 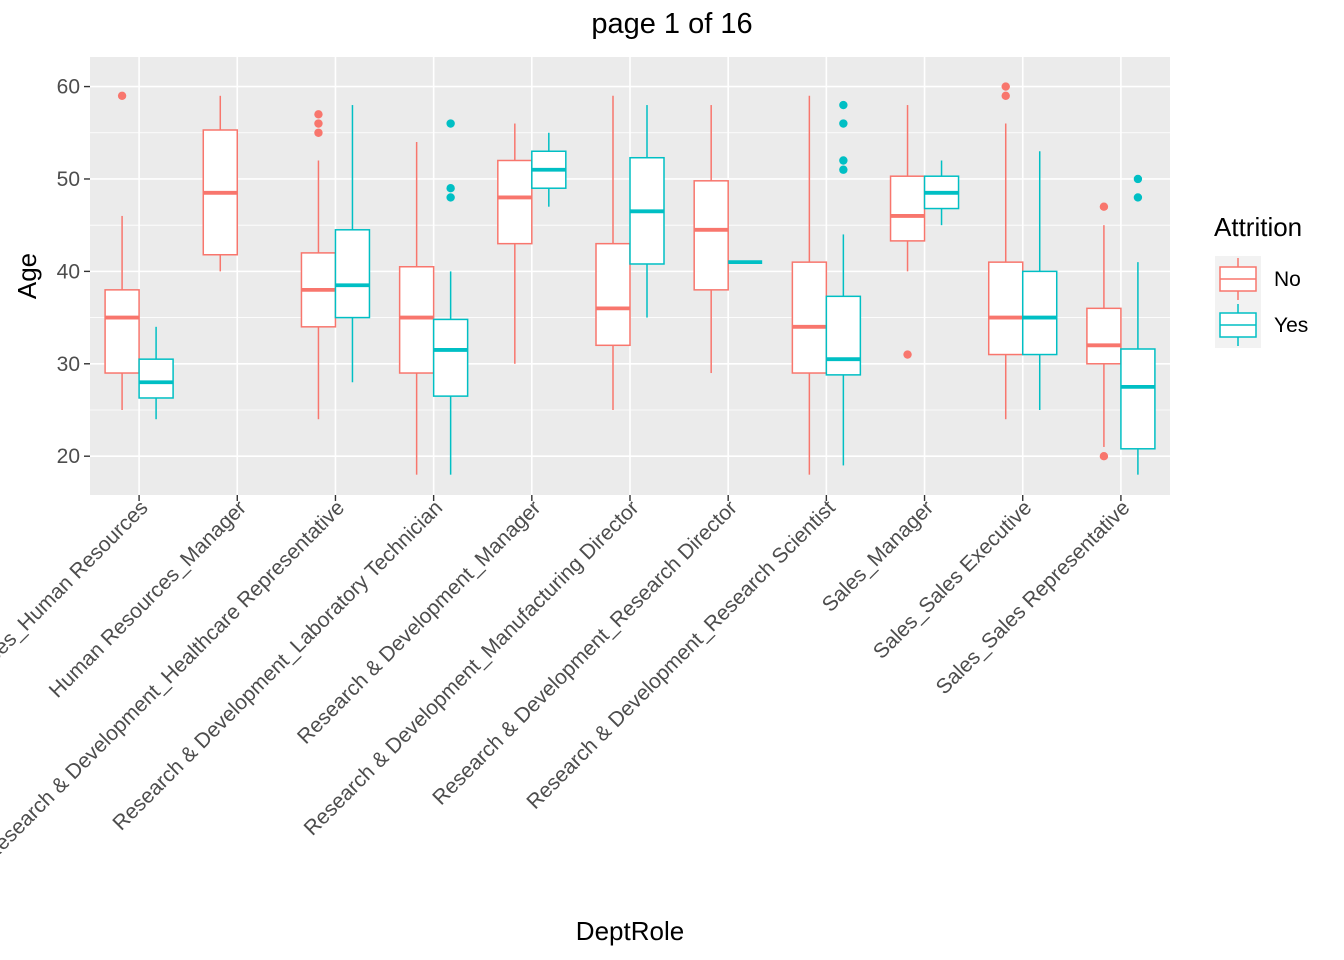 What do you see at coordinates (671, 24) in the screenshot?
I see `chart-title: page 1 of 16` at bounding box center [671, 24].